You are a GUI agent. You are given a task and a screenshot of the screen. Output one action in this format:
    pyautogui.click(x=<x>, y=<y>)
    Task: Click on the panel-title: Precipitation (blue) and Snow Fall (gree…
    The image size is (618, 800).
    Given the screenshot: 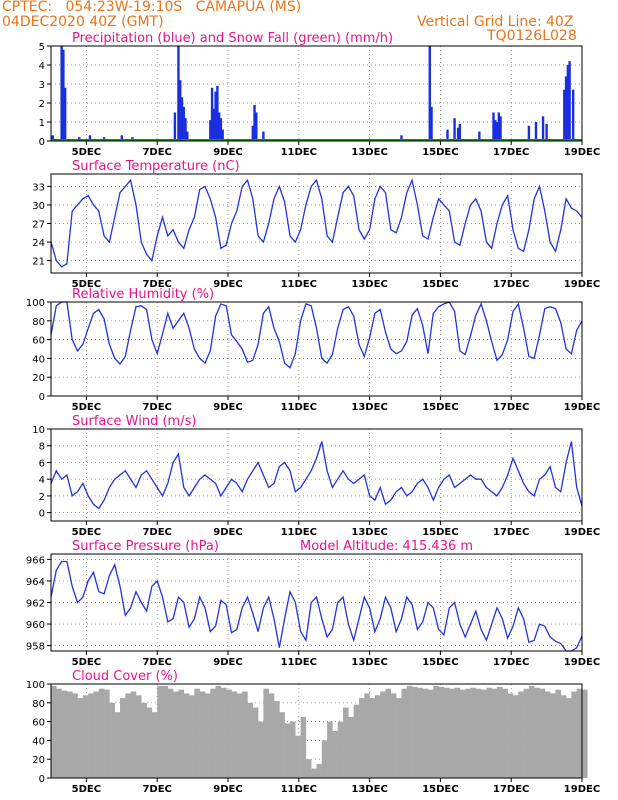 What is the action you would take?
    pyautogui.click(x=232, y=38)
    